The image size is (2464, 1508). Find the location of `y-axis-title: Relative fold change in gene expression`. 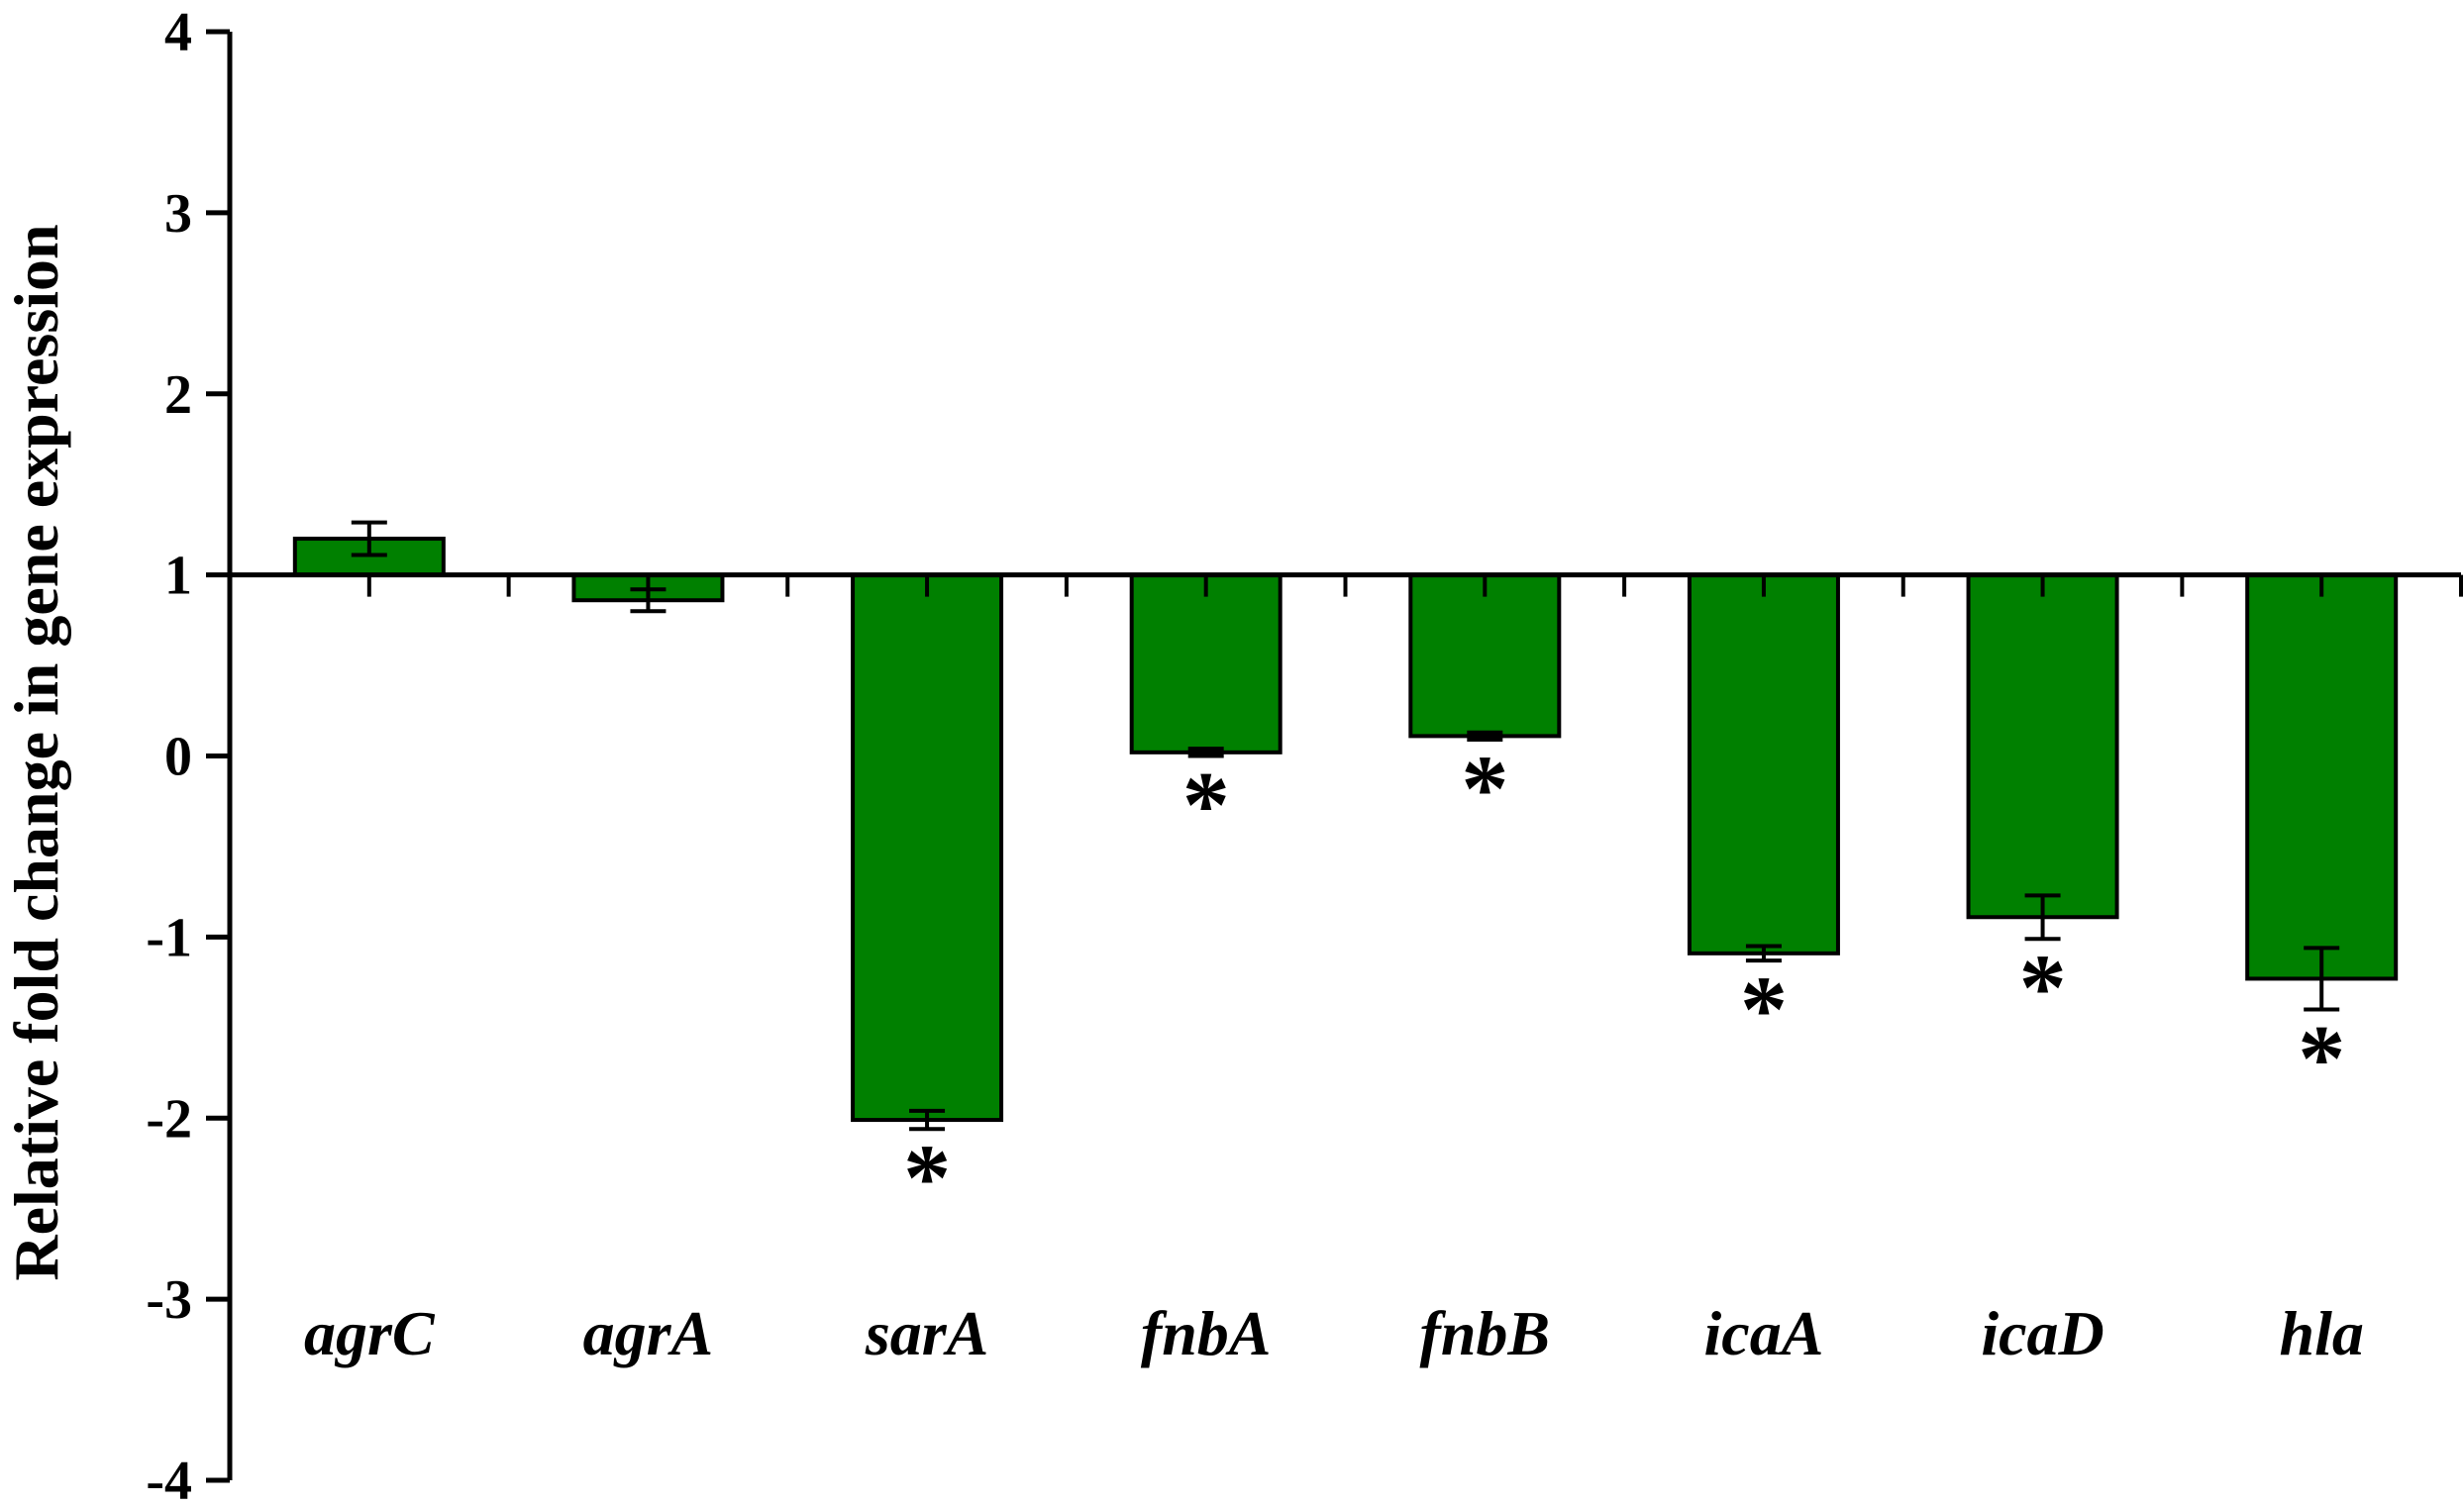

y-axis-title: Relative fold change in gene expression is located at coordinates (36, 752).